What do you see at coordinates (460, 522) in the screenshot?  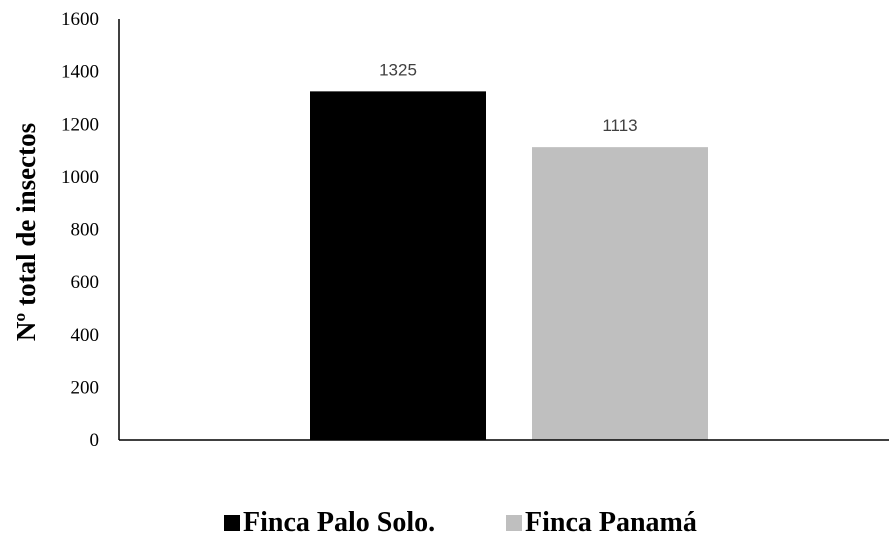 I see `legend: Finca Palo Solo. Finca Panamá` at bounding box center [460, 522].